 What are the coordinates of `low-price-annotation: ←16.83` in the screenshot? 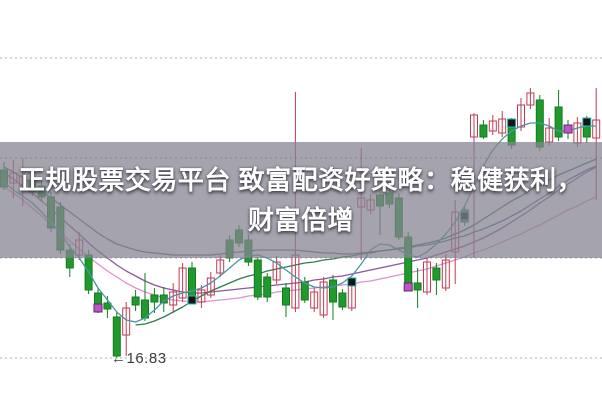 It's located at (139, 358).